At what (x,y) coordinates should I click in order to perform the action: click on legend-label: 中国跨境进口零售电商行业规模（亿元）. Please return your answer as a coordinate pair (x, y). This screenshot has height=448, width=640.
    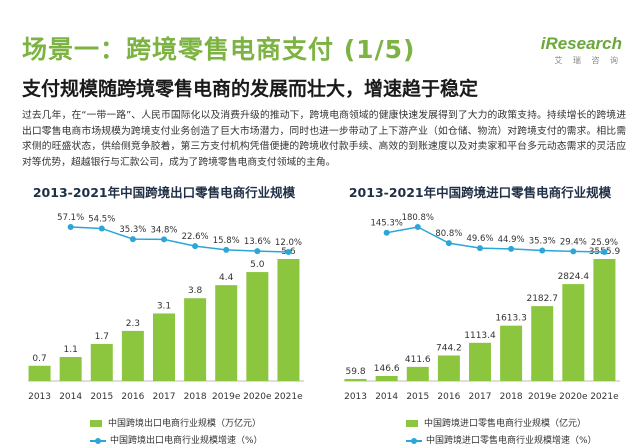
    Looking at the image, I should click on (505, 424).